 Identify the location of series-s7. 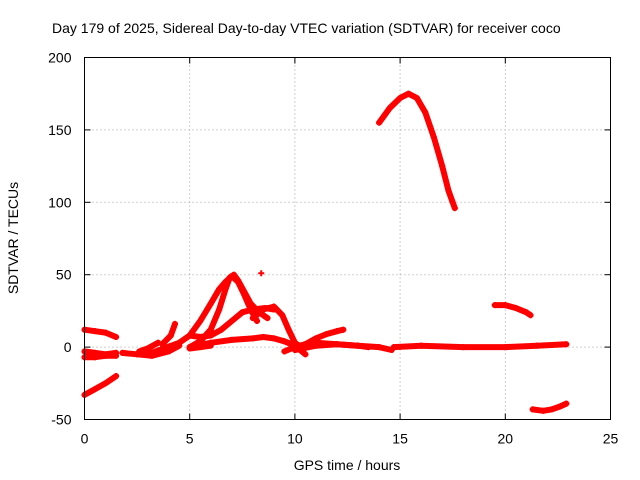
(168, 334).